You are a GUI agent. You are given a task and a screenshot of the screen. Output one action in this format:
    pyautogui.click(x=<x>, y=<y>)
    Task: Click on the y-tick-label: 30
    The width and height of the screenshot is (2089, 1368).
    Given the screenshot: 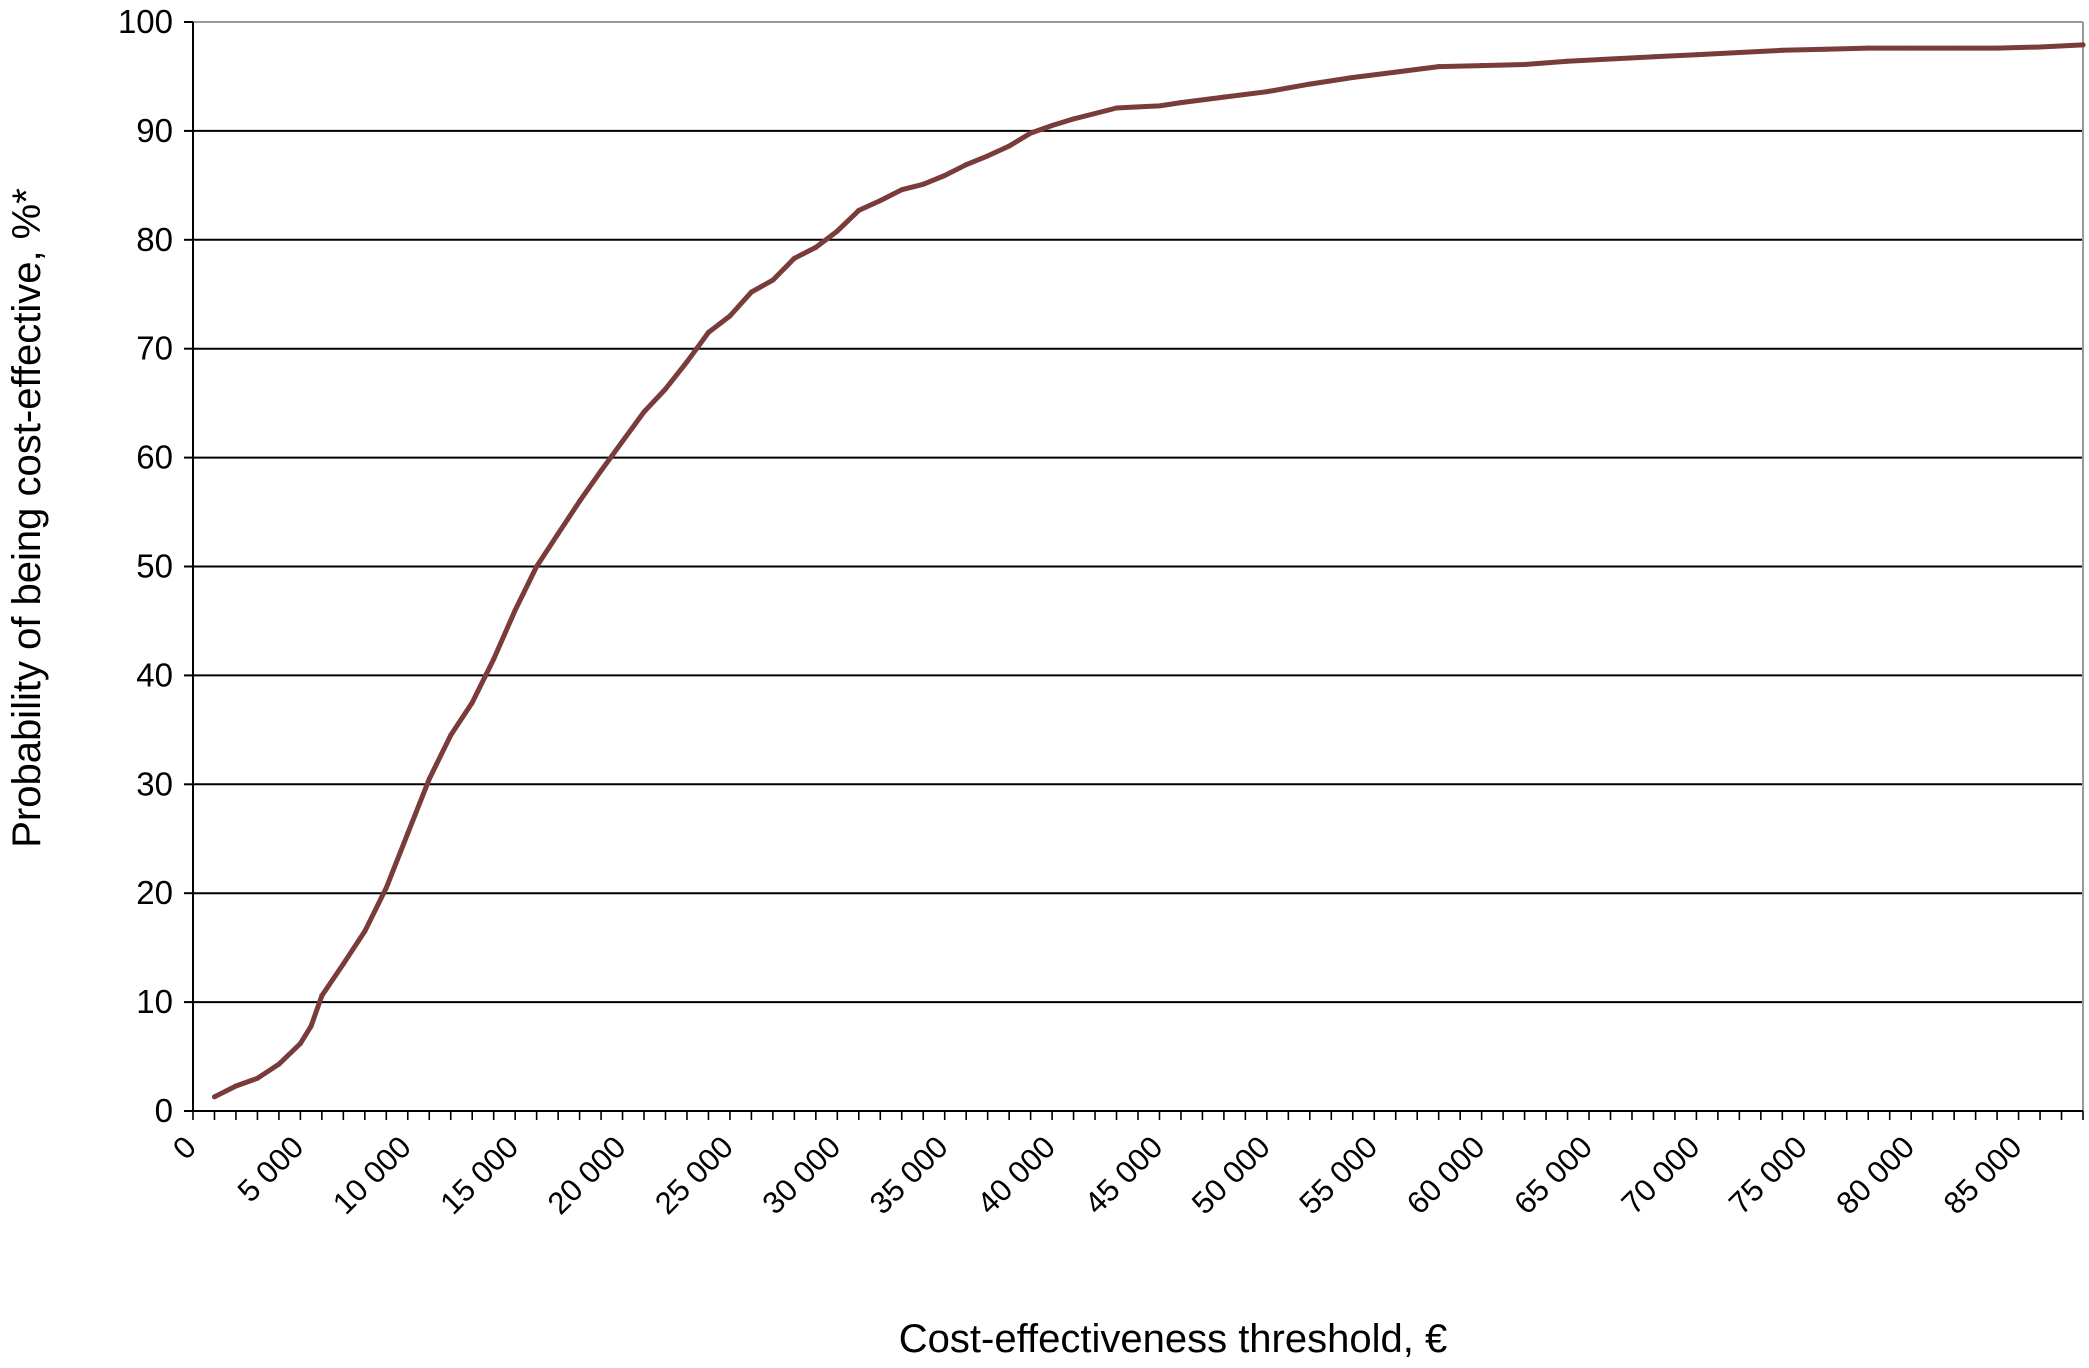 What is the action you would take?
    pyautogui.click(x=154, y=783)
    